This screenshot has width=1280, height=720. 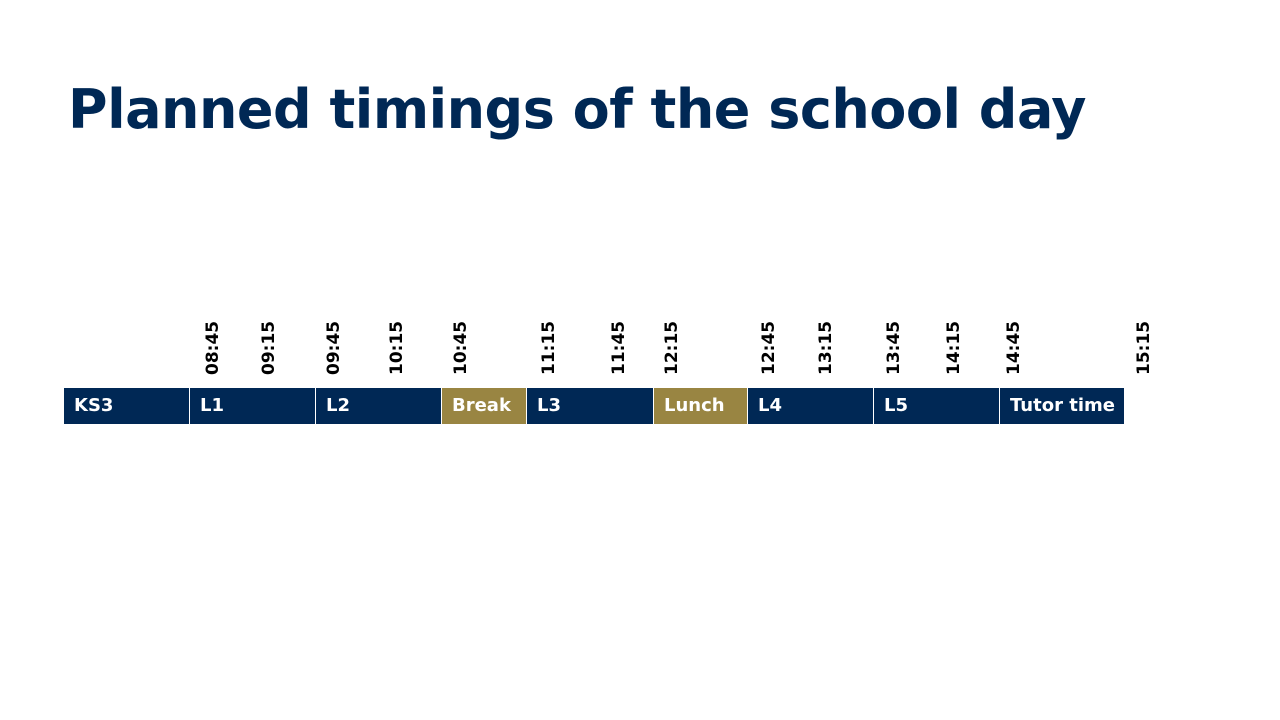 What do you see at coordinates (1062, 406) in the screenshot?
I see `timeline-segment-tutor-time: Tutor time` at bounding box center [1062, 406].